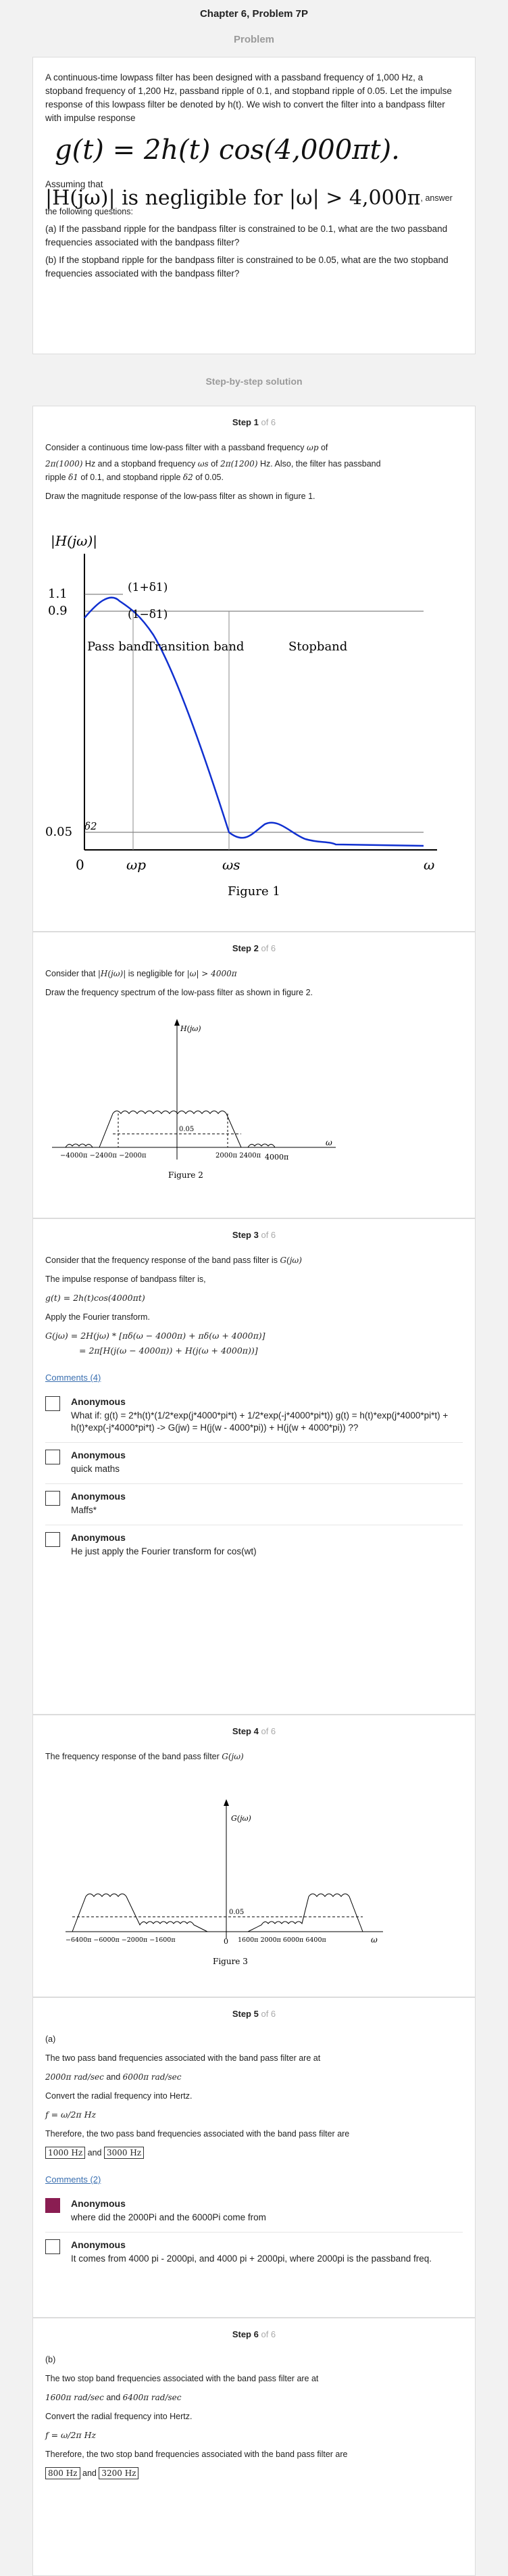 The width and height of the screenshot is (508, 2576). Describe the element at coordinates (209, 477) in the screenshot. I see `step-1-p3-c: of 0.05.` at that location.